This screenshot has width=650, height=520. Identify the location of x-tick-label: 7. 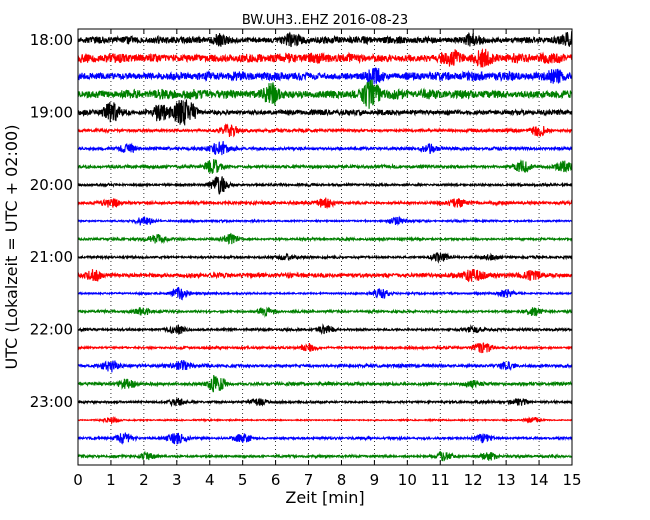
(309, 480).